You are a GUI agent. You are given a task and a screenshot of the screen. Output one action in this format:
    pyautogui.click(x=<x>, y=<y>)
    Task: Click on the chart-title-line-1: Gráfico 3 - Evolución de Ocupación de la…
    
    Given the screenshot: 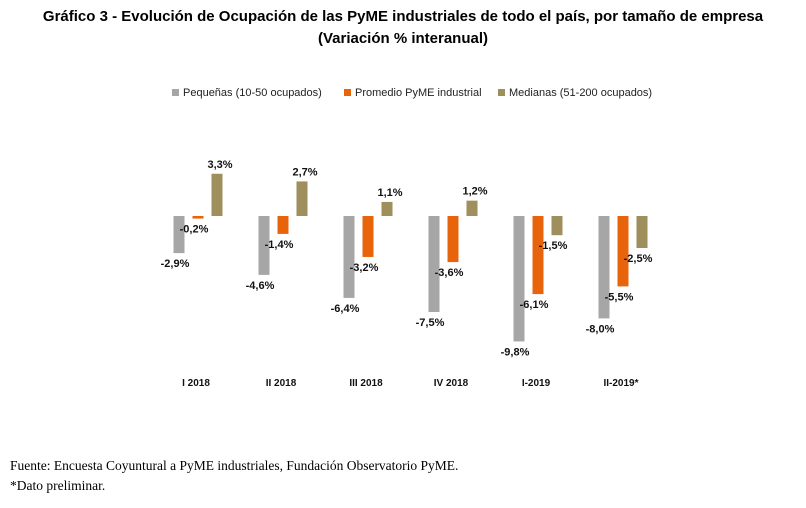 What is the action you would take?
    pyautogui.click(x=403, y=16)
    